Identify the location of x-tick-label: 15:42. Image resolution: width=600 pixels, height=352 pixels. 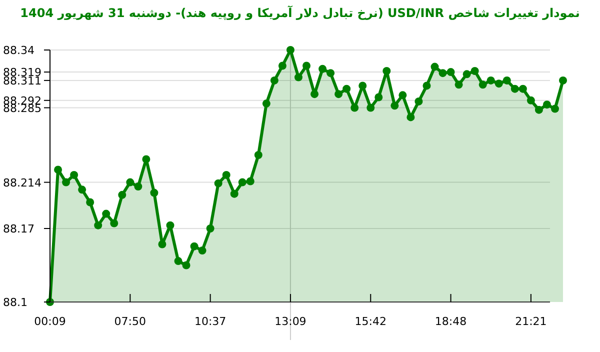
(370, 321).